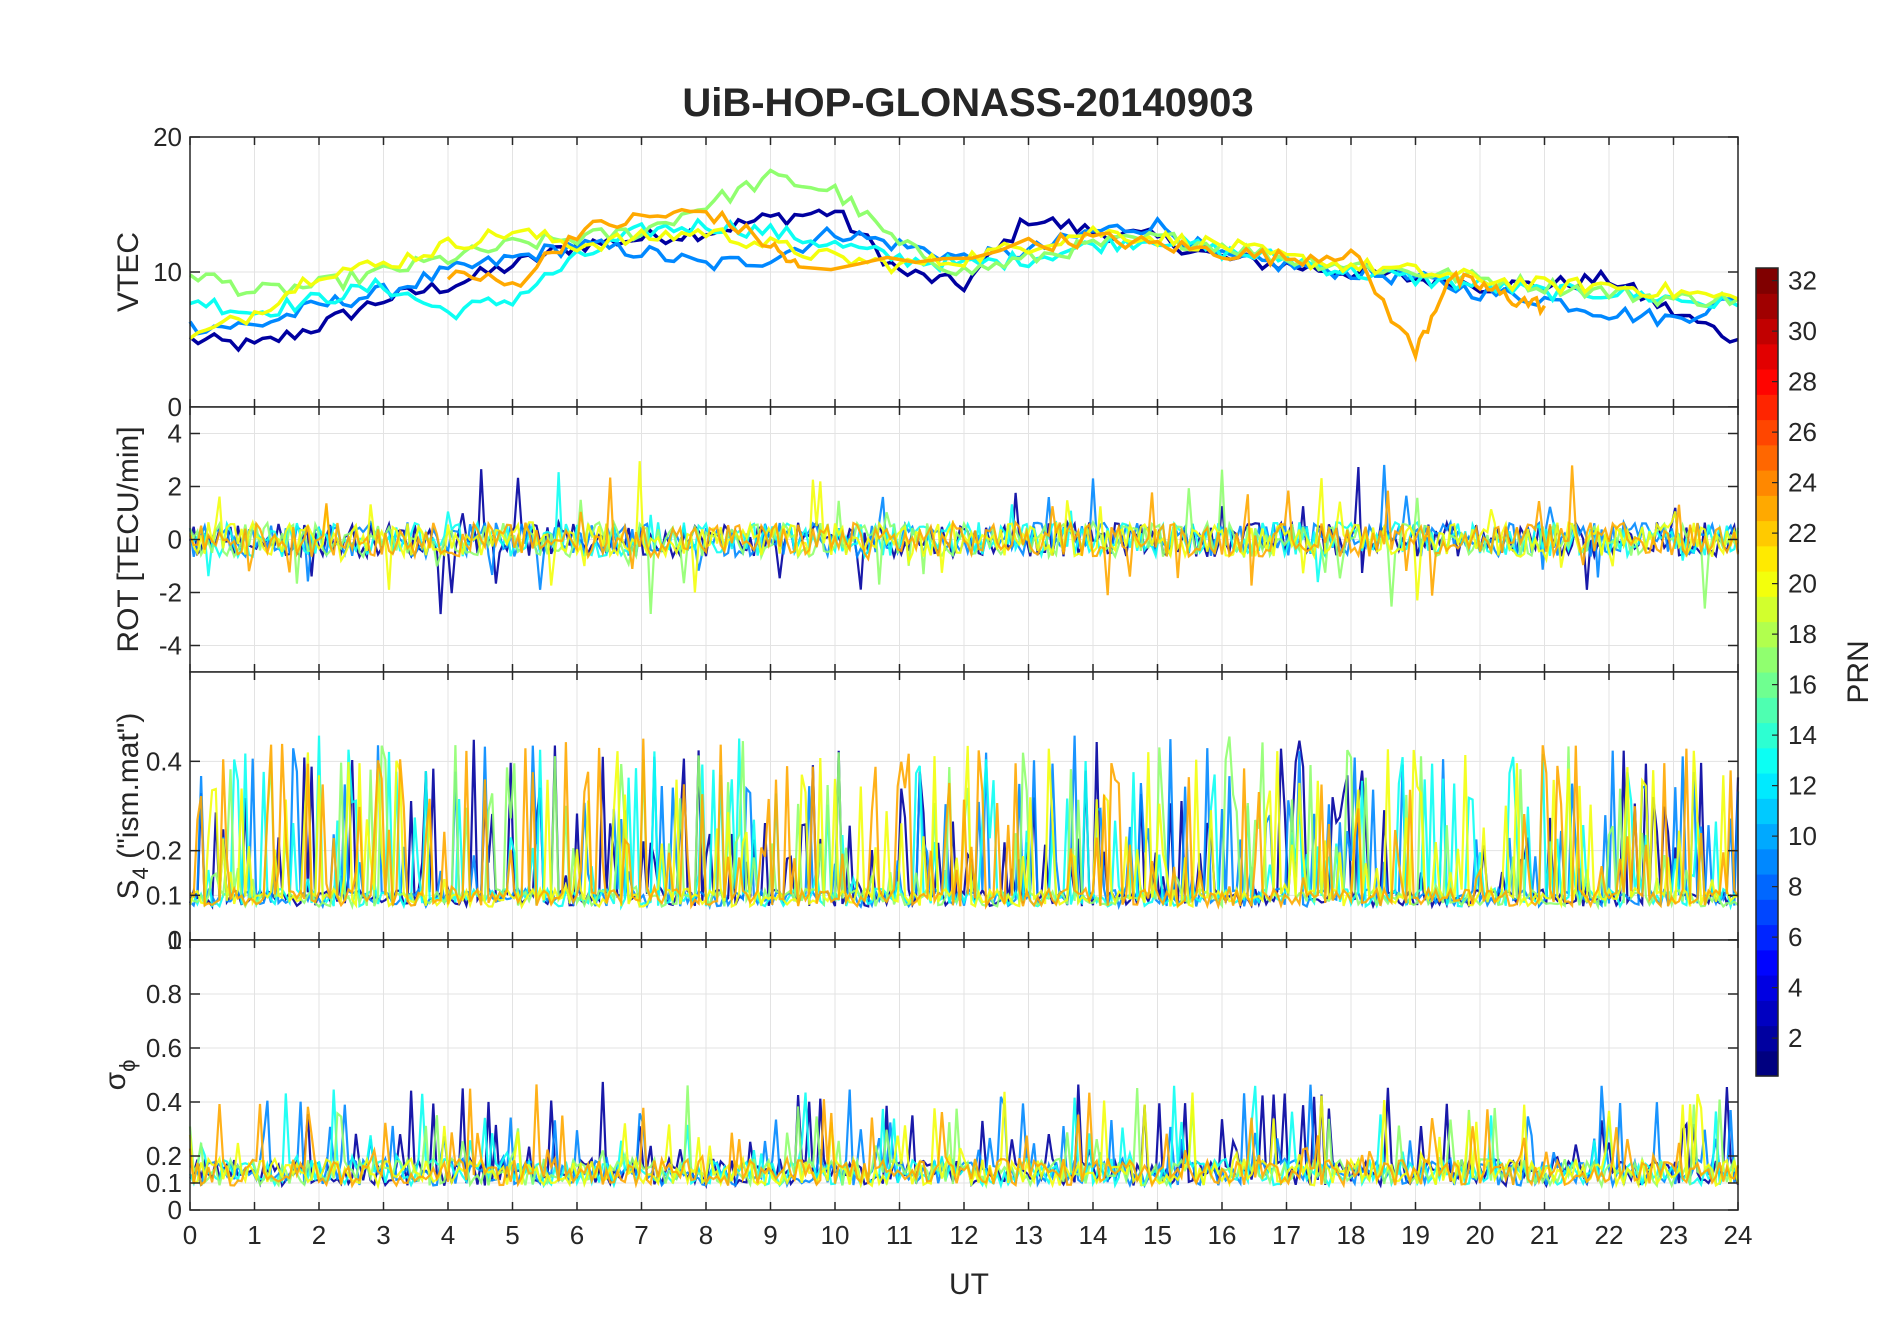 The width and height of the screenshot is (1902, 1330). Describe the element at coordinates (1802, 331) in the screenshot. I see `colorbar-tick-label: 30` at that location.